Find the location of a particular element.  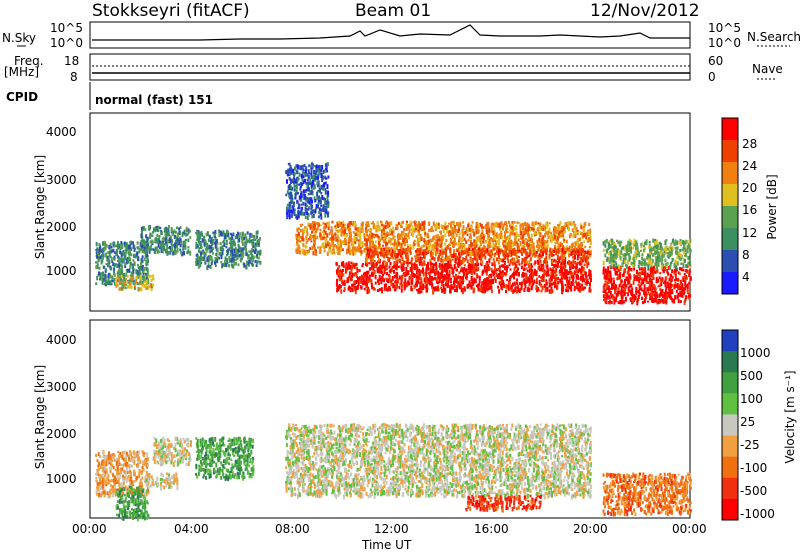

freq-bottom-tick: 8 is located at coordinates (74, 77).